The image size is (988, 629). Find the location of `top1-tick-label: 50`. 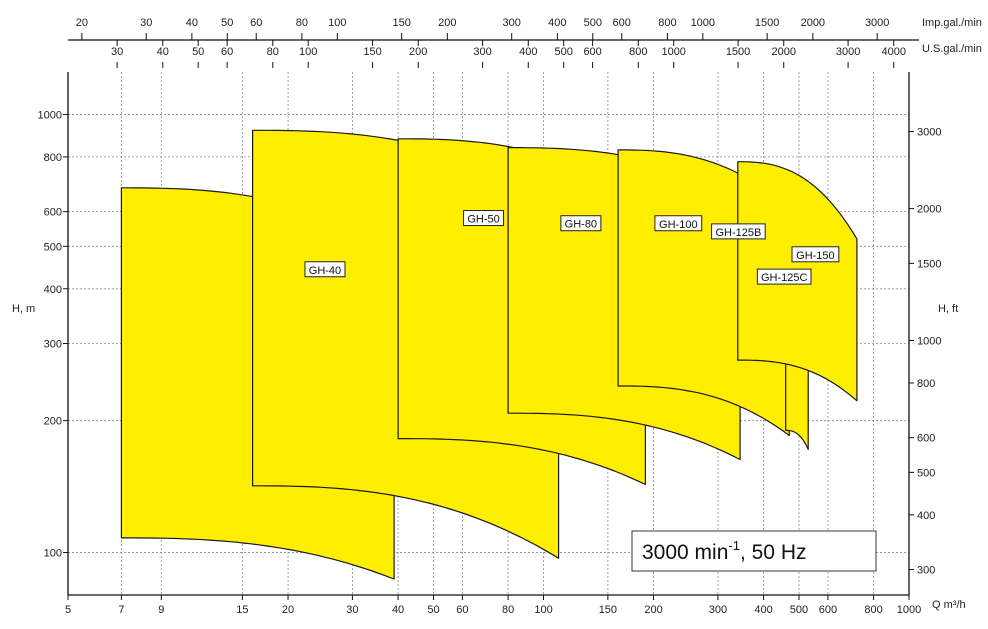

top1-tick-label: 50 is located at coordinates (227, 23).